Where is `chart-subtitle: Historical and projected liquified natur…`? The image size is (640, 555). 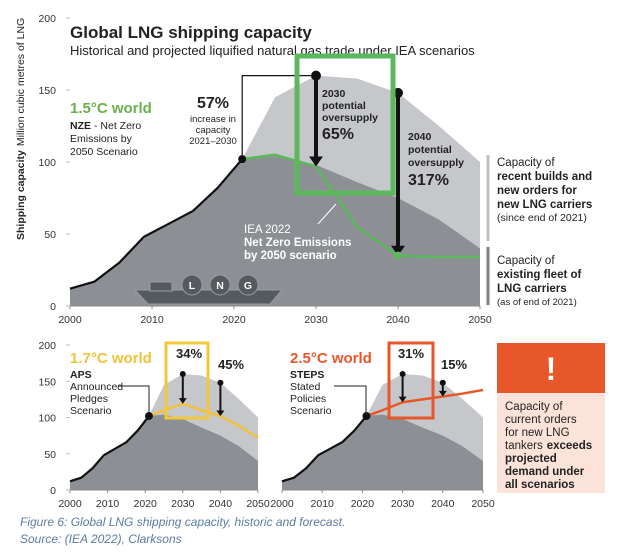
chart-subtitle: Historical and projected liquified natur… is located at coordinates (272, 50).